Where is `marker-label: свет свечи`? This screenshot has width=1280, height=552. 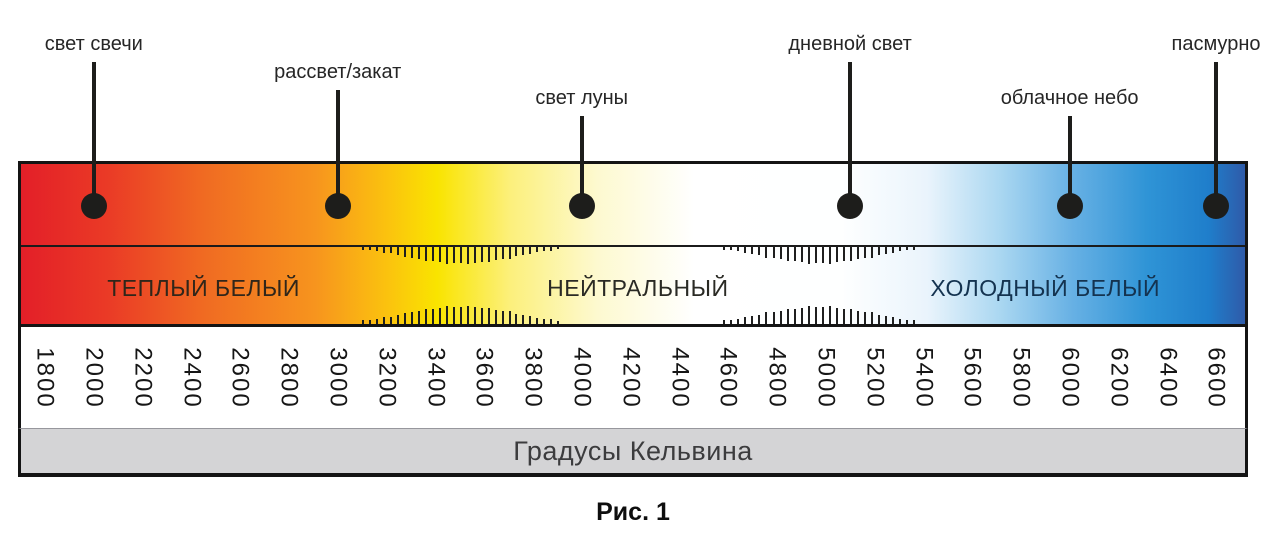
marker-label: свет свечи is located at coordinates (93, 44).